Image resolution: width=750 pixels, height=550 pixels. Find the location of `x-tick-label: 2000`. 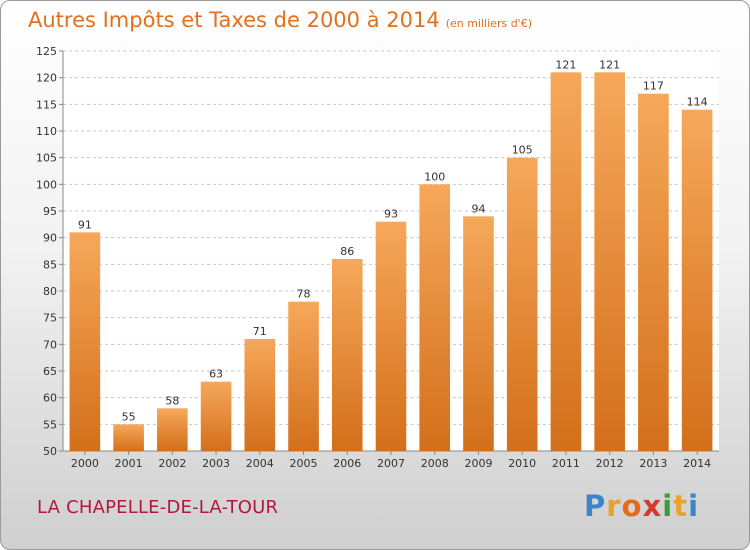

x-tick-label: 2000 is located at coordinates (85, 463).